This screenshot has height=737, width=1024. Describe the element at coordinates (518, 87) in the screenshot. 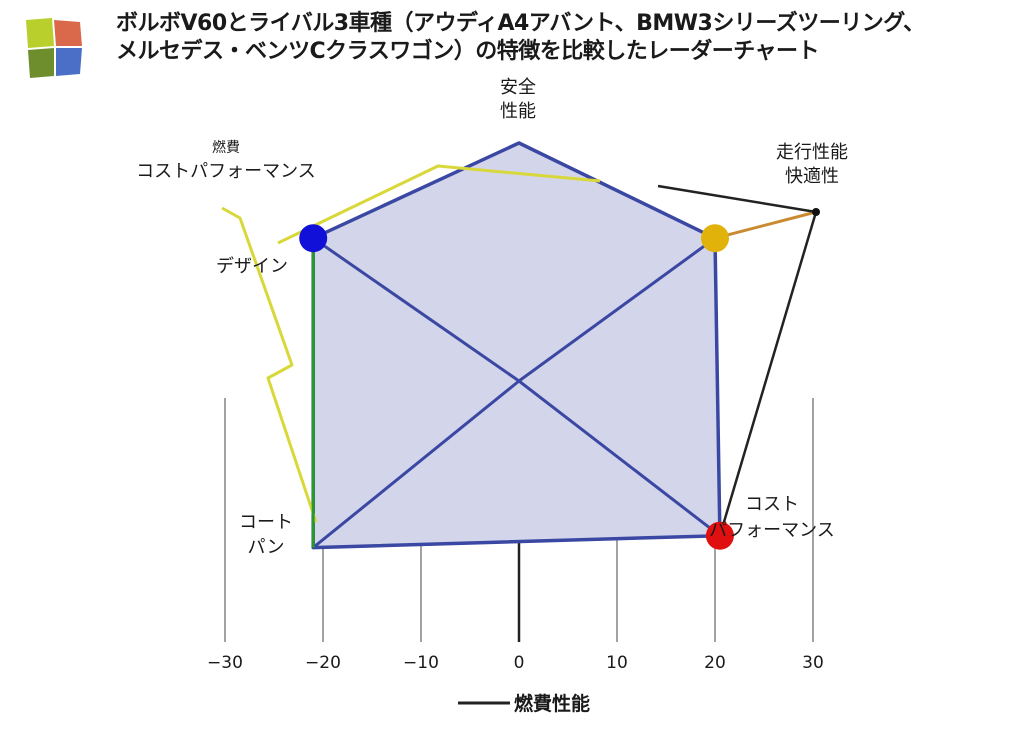

I see `axis-label-top-0: 安全` at that location.